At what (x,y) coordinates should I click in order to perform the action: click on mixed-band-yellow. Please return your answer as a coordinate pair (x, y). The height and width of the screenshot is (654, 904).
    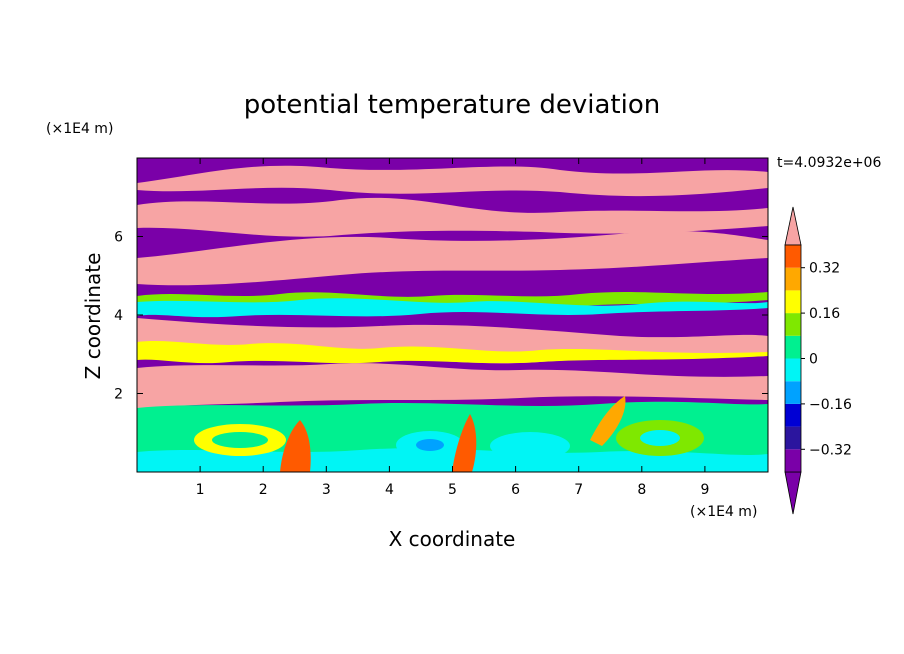
    Looking at the image, I should click on (452, 352).